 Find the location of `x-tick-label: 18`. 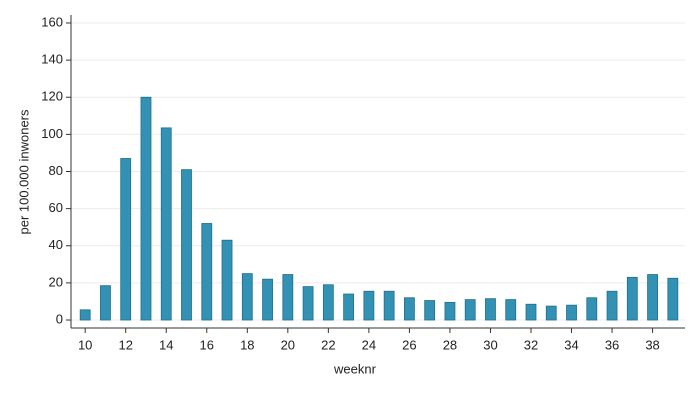

x-tick-label: 18 is located at coordinates (247, 344).